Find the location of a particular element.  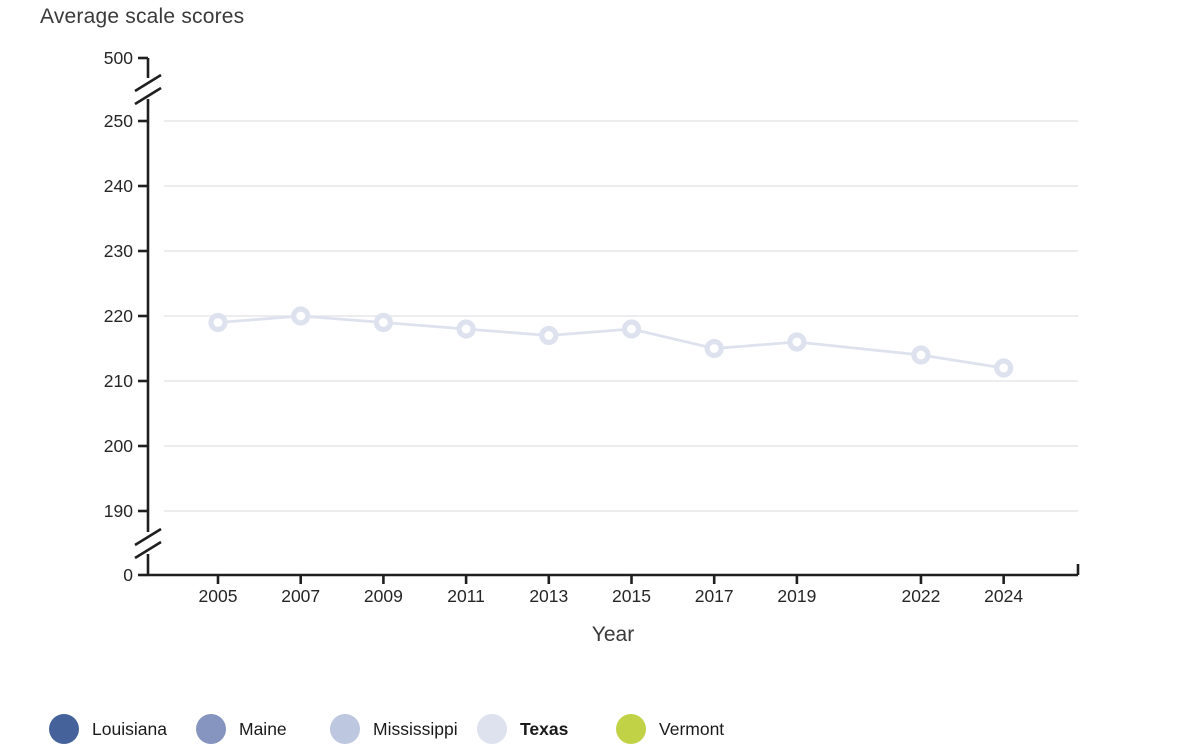

x-tick-label: 2007 is located at coordinates (300, 596).